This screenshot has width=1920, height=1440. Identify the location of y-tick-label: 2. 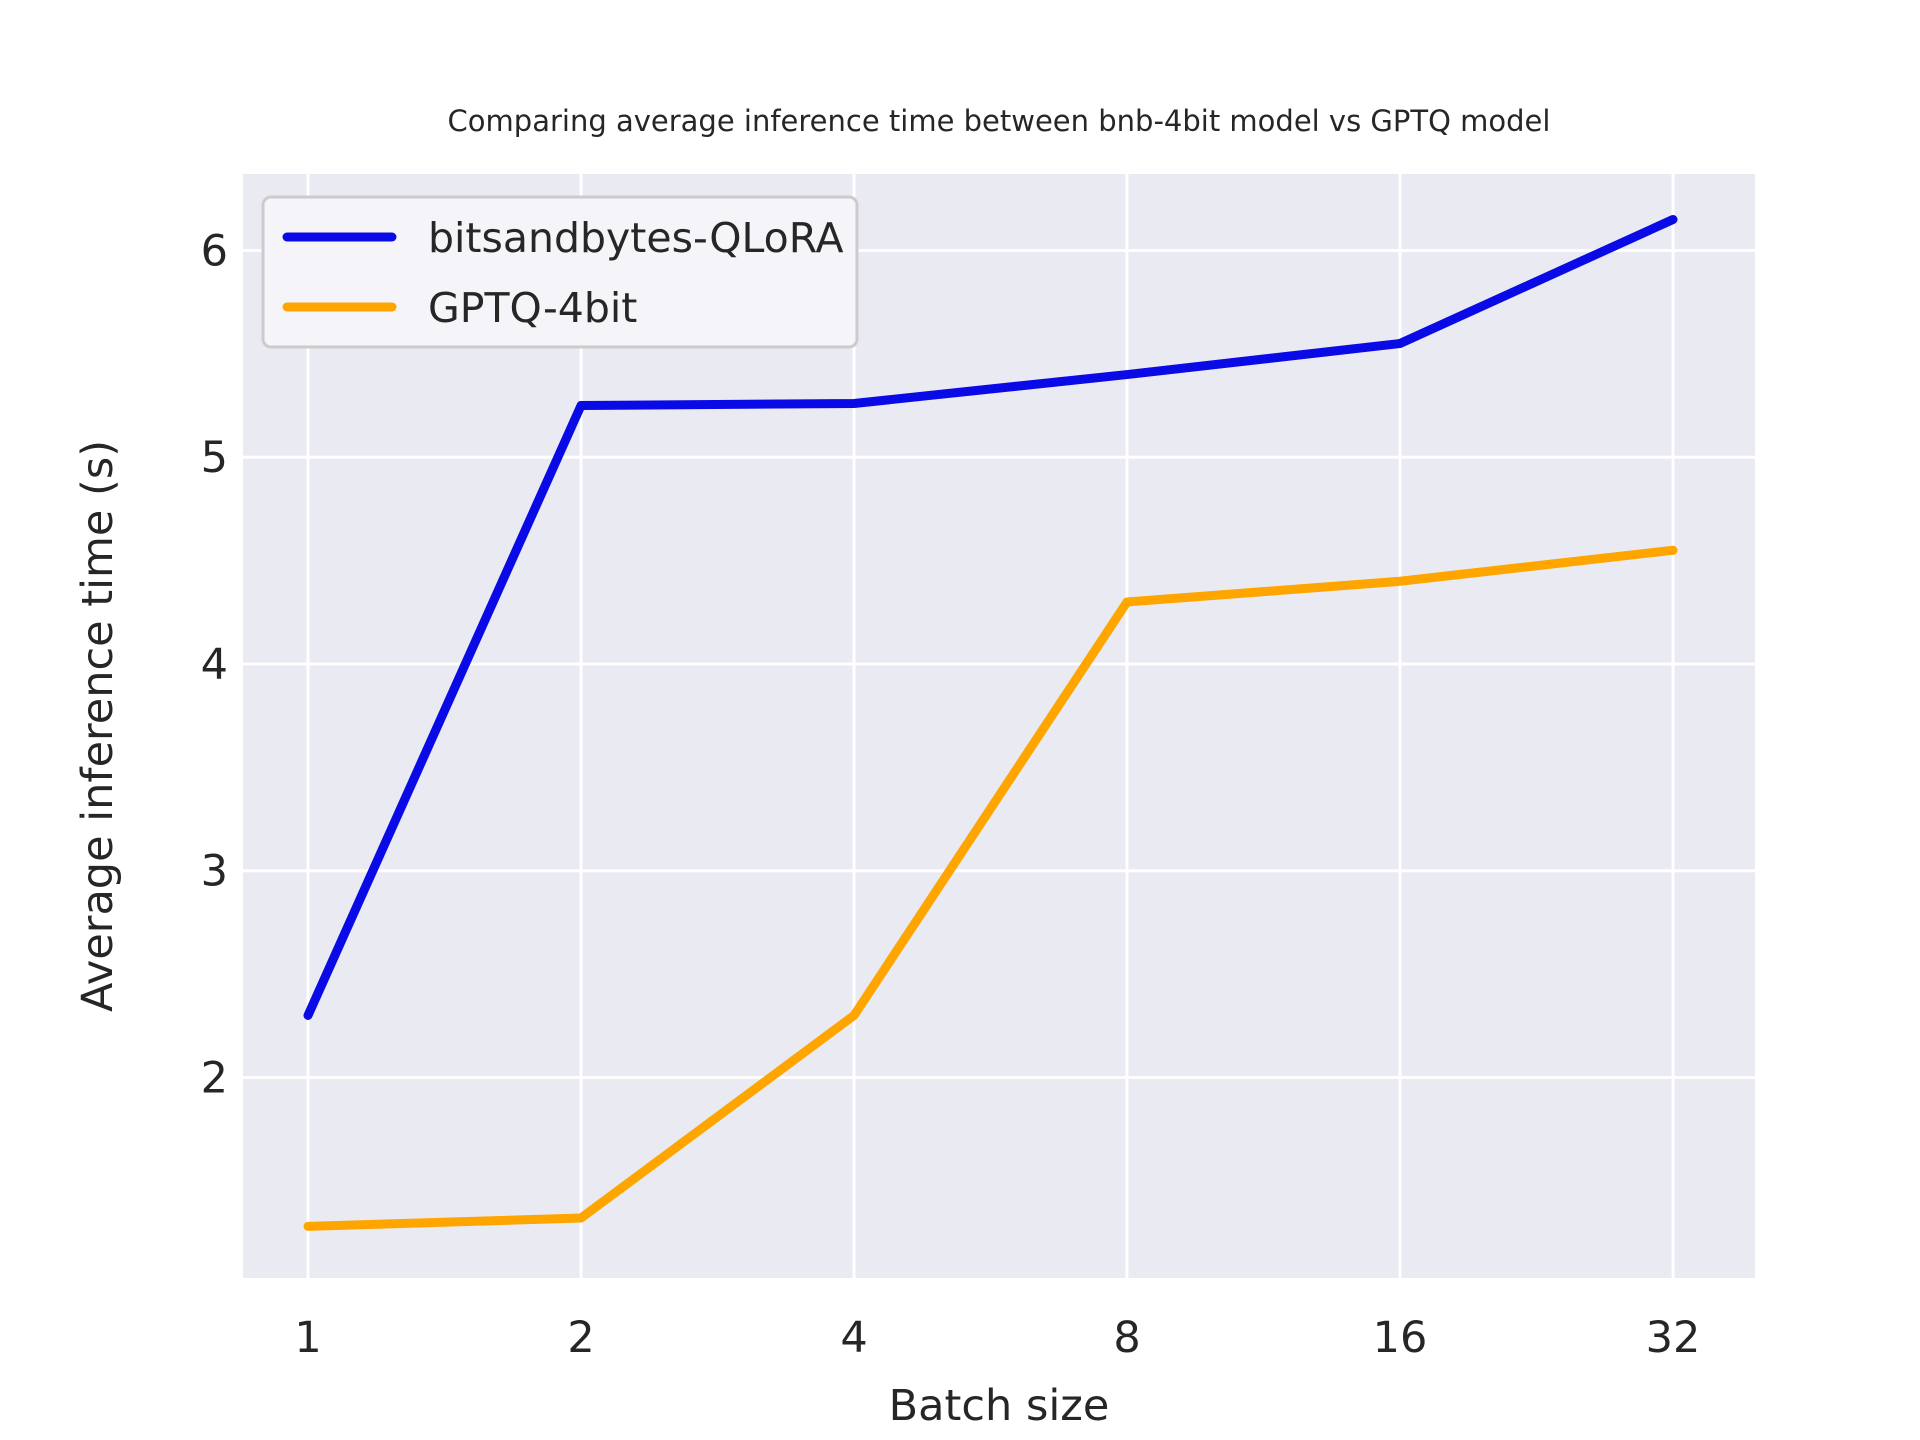
(214, 1078).